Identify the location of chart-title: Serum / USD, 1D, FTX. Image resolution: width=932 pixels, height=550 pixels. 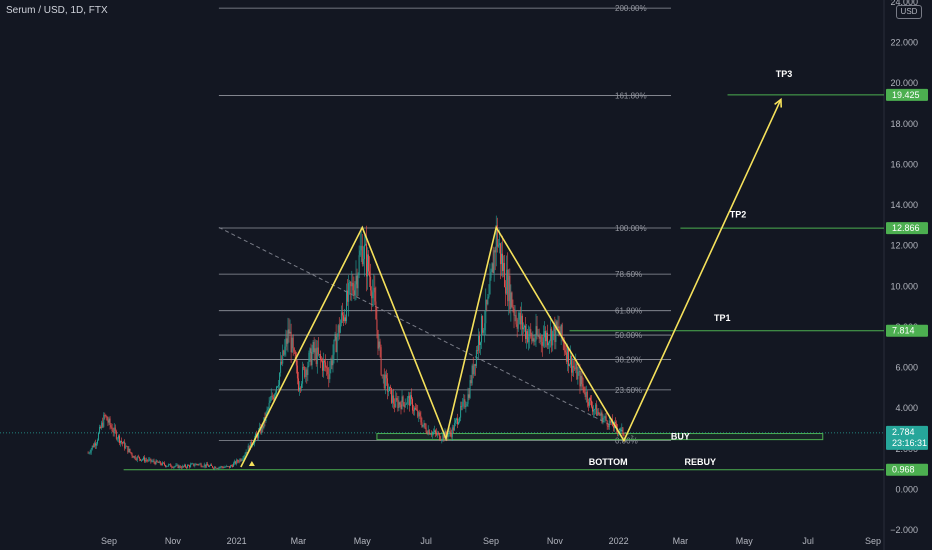
(57, 10).